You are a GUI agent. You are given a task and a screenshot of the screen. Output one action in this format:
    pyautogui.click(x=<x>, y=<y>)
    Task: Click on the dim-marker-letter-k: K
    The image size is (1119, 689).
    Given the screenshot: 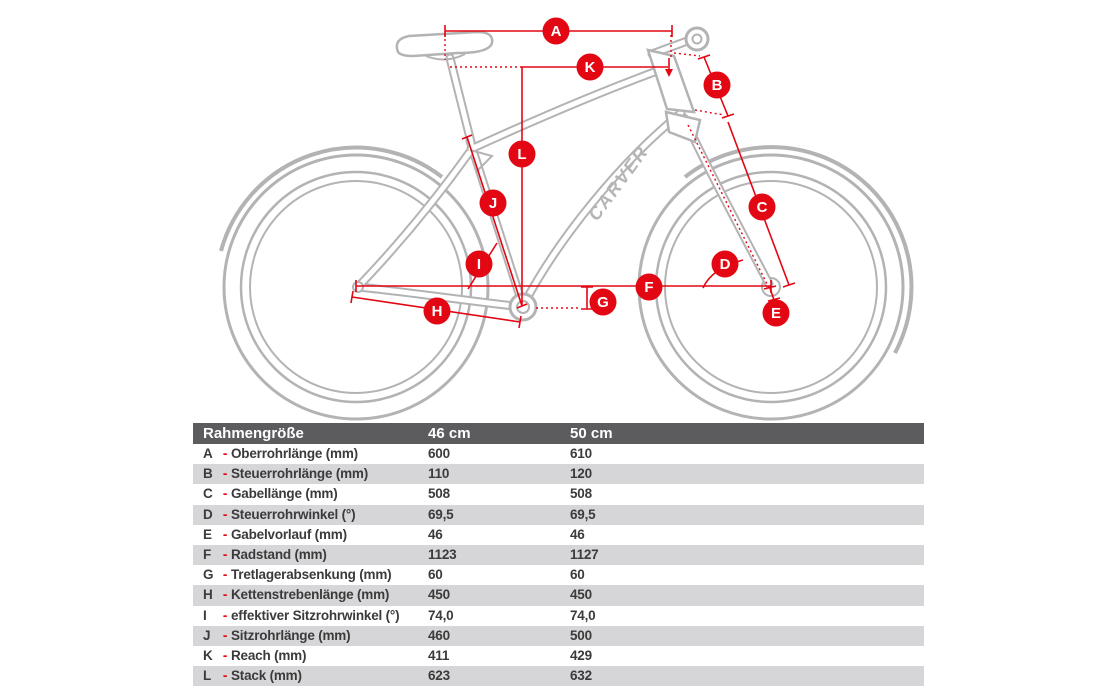 What is the action you would take?
    pyautogui.click(x=590, y=67)
    